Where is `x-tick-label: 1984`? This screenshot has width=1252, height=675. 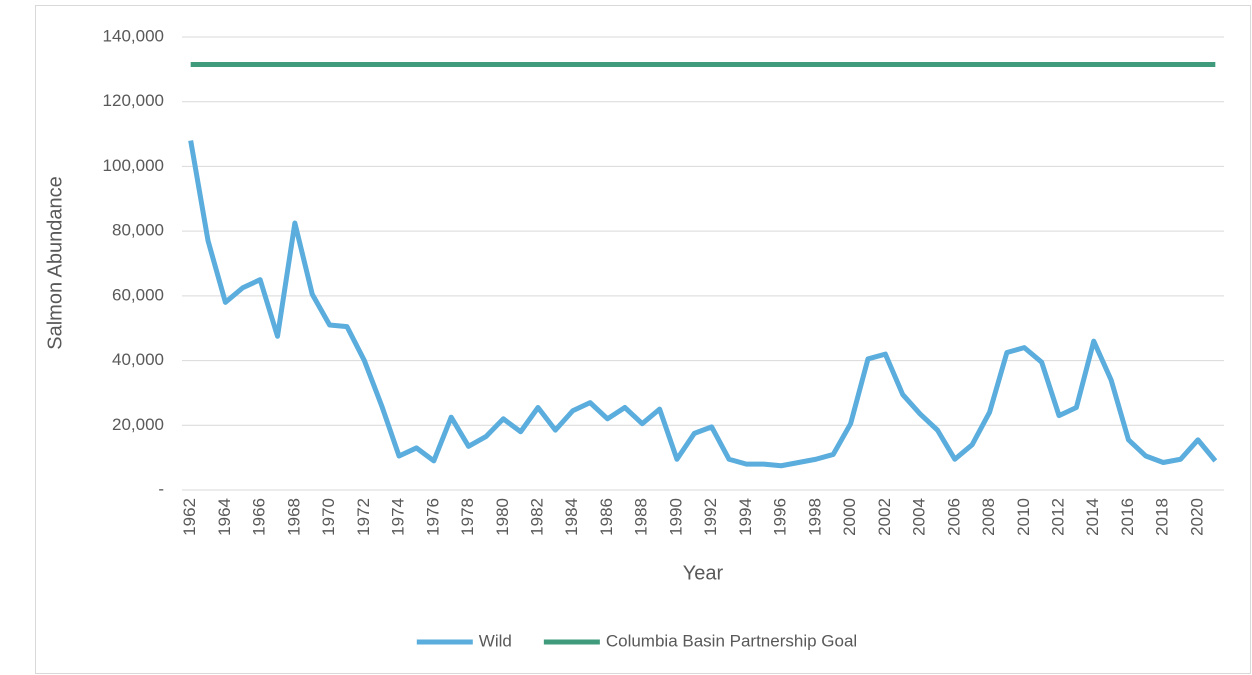
x-tick-label: 1984 is located at coordinates (571, 517).